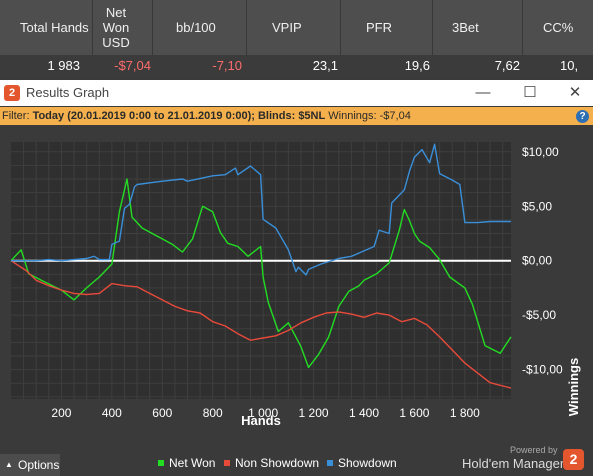  I want to click on options-button: ▲ Options, so click(30, 465).